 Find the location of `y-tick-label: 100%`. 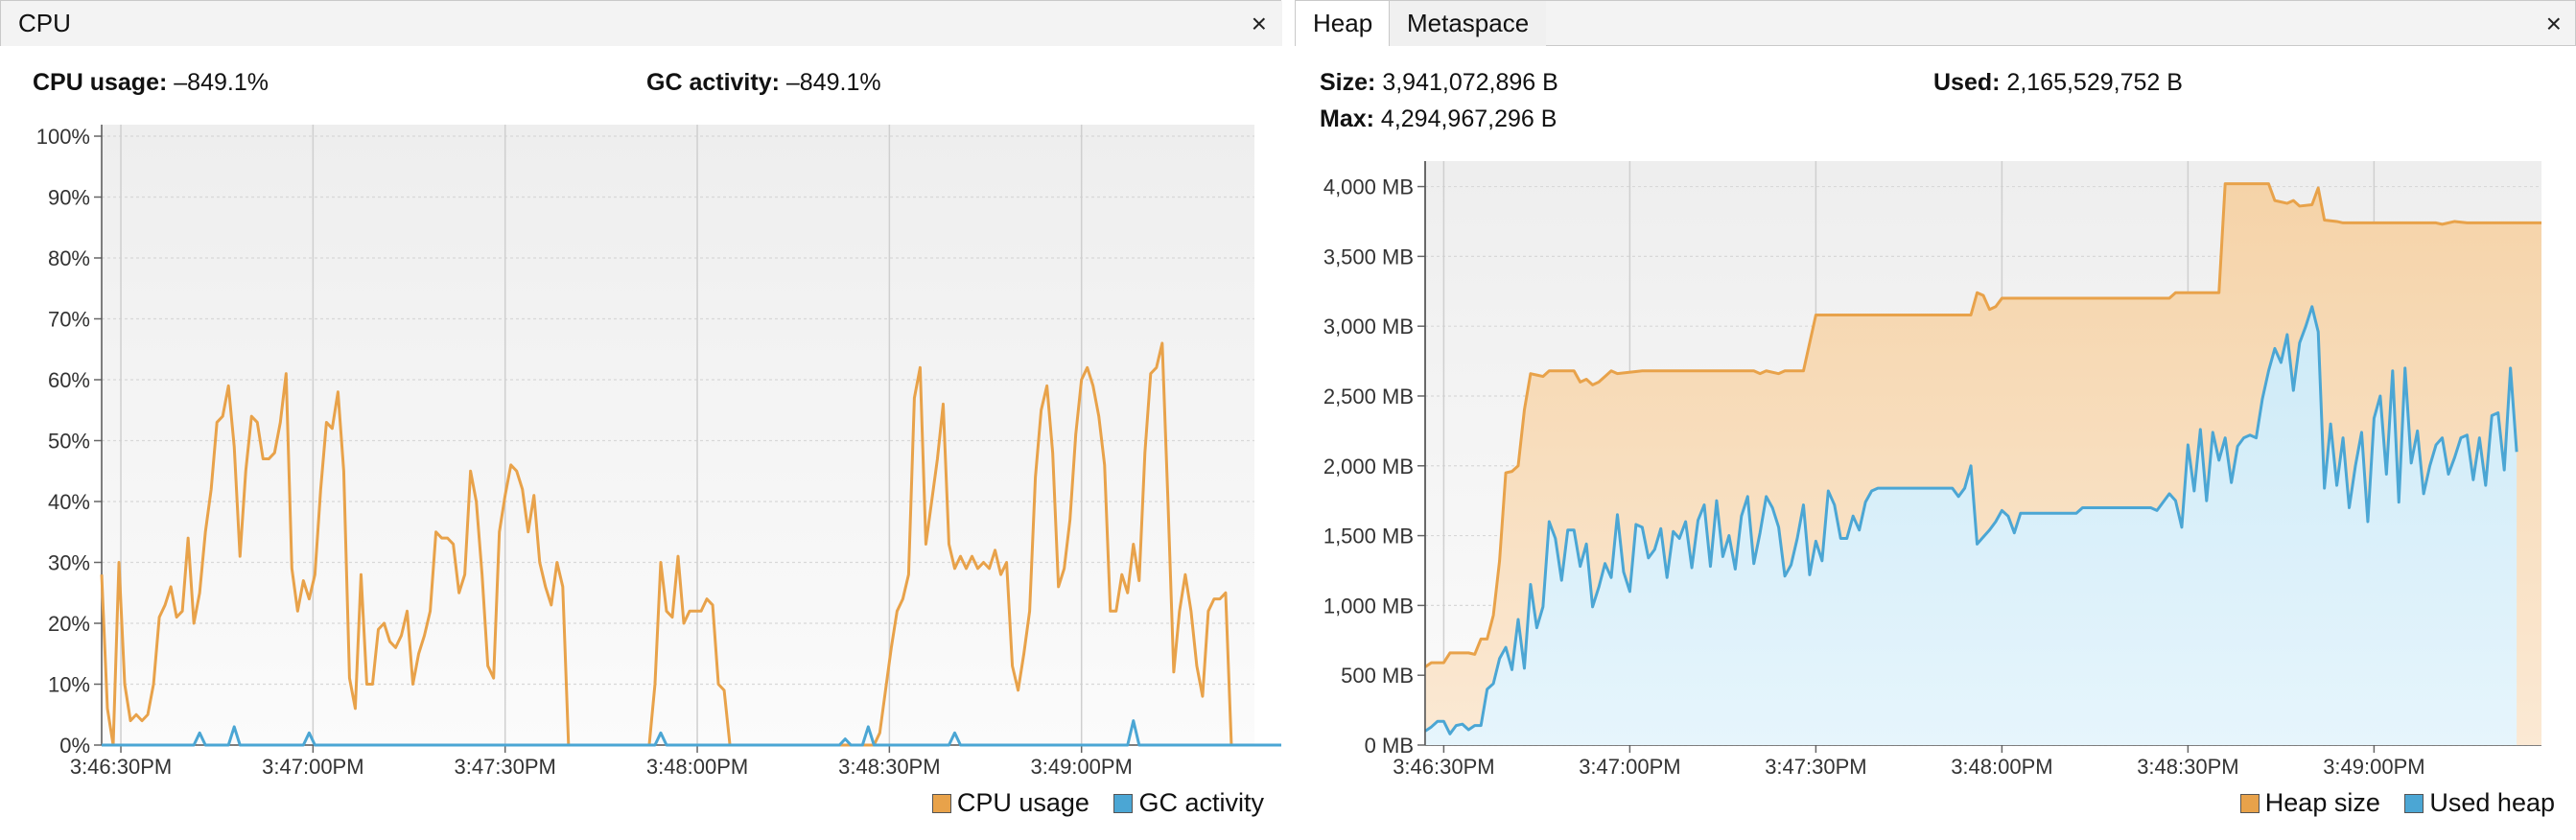

y-tick-label: 100% is located at coordinates (63, 137).